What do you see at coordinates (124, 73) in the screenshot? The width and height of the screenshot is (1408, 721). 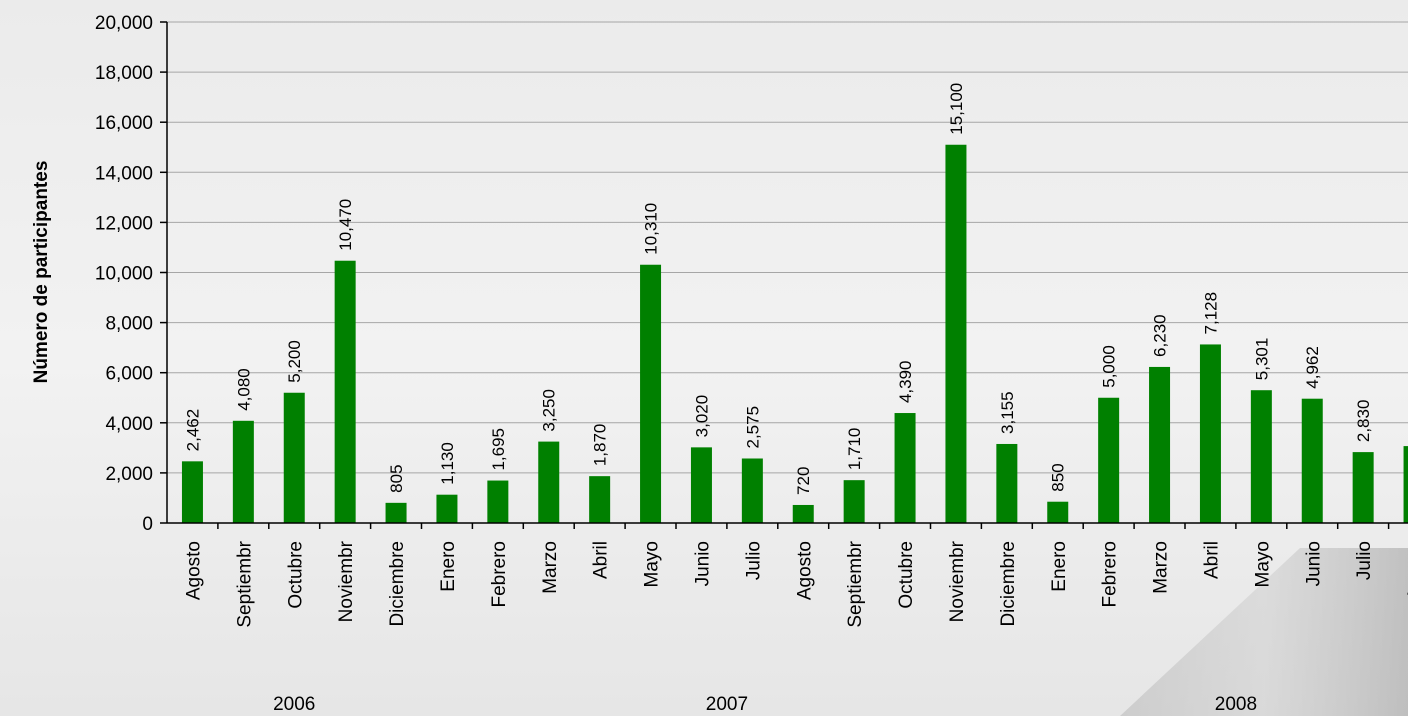 I see `y-tick-label: 18,000` at bounding box center [124, 73].